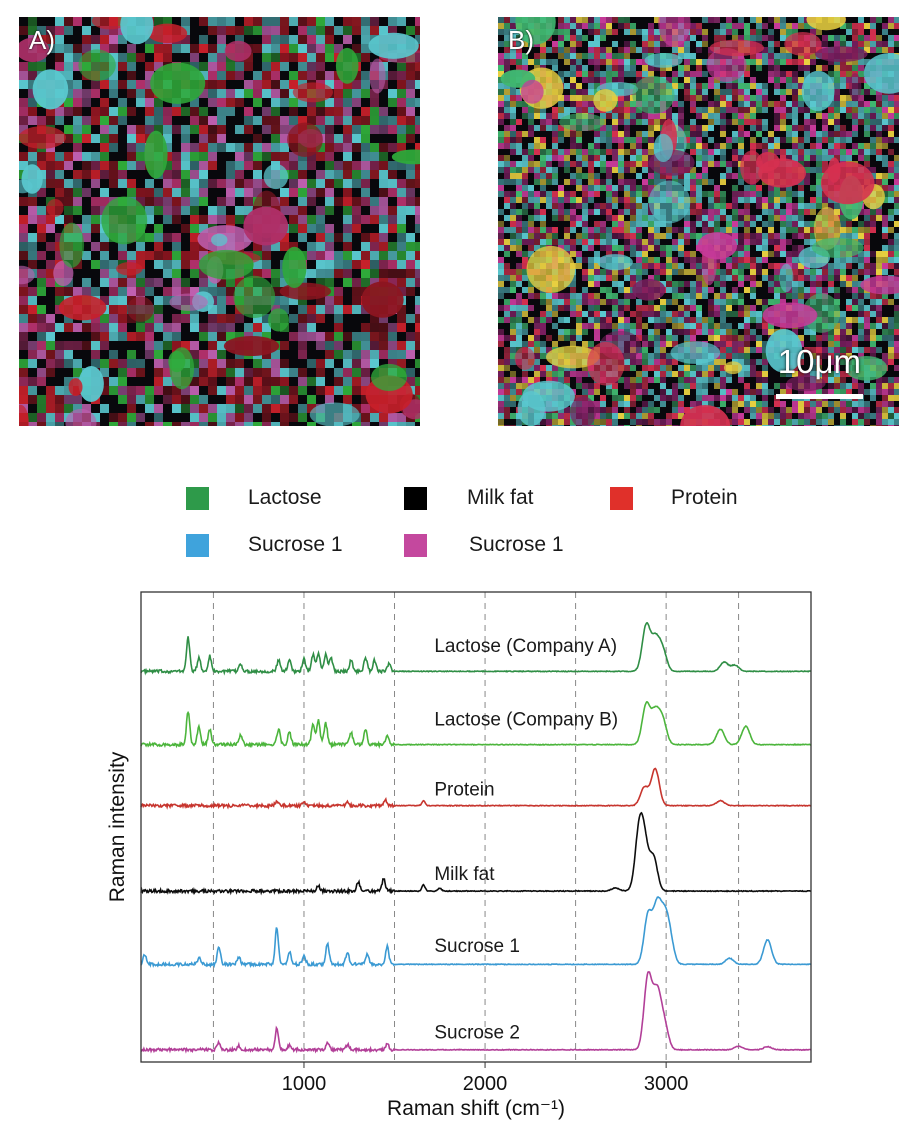 Image resolution: width=919 pixels, height=1134 pixels. What do you see at coordinates (295, 544) in the screenshot?
I see `legend-label-sucrose-1: Sucrose 1` at bounding box center [295, 544].